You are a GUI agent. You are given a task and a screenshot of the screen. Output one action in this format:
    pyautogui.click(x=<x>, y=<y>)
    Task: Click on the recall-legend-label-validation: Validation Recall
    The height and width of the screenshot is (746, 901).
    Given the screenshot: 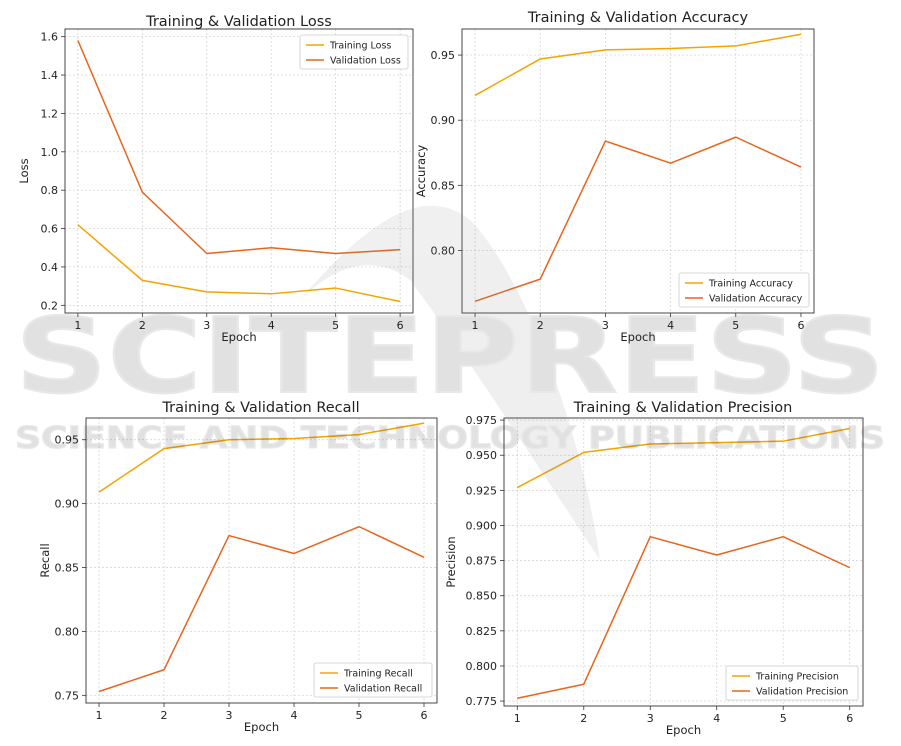 What is the action you would take?
    pyautogui.click(x=383, y=689)
    